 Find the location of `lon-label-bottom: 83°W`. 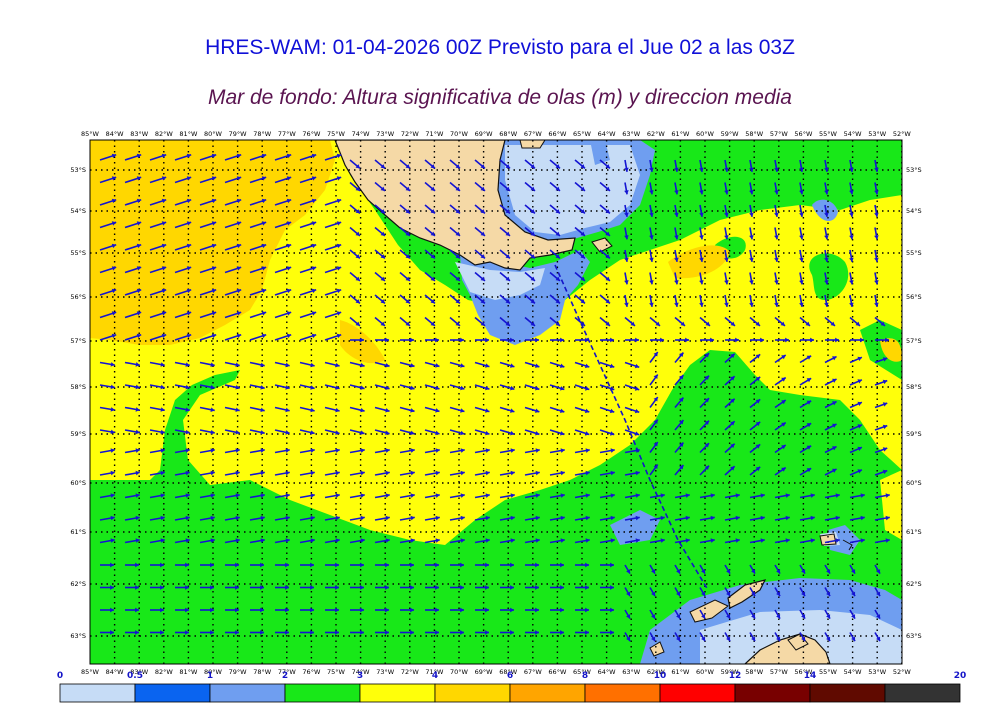

lon-label-bottom: 83°W is located at coordinates (139, 672).